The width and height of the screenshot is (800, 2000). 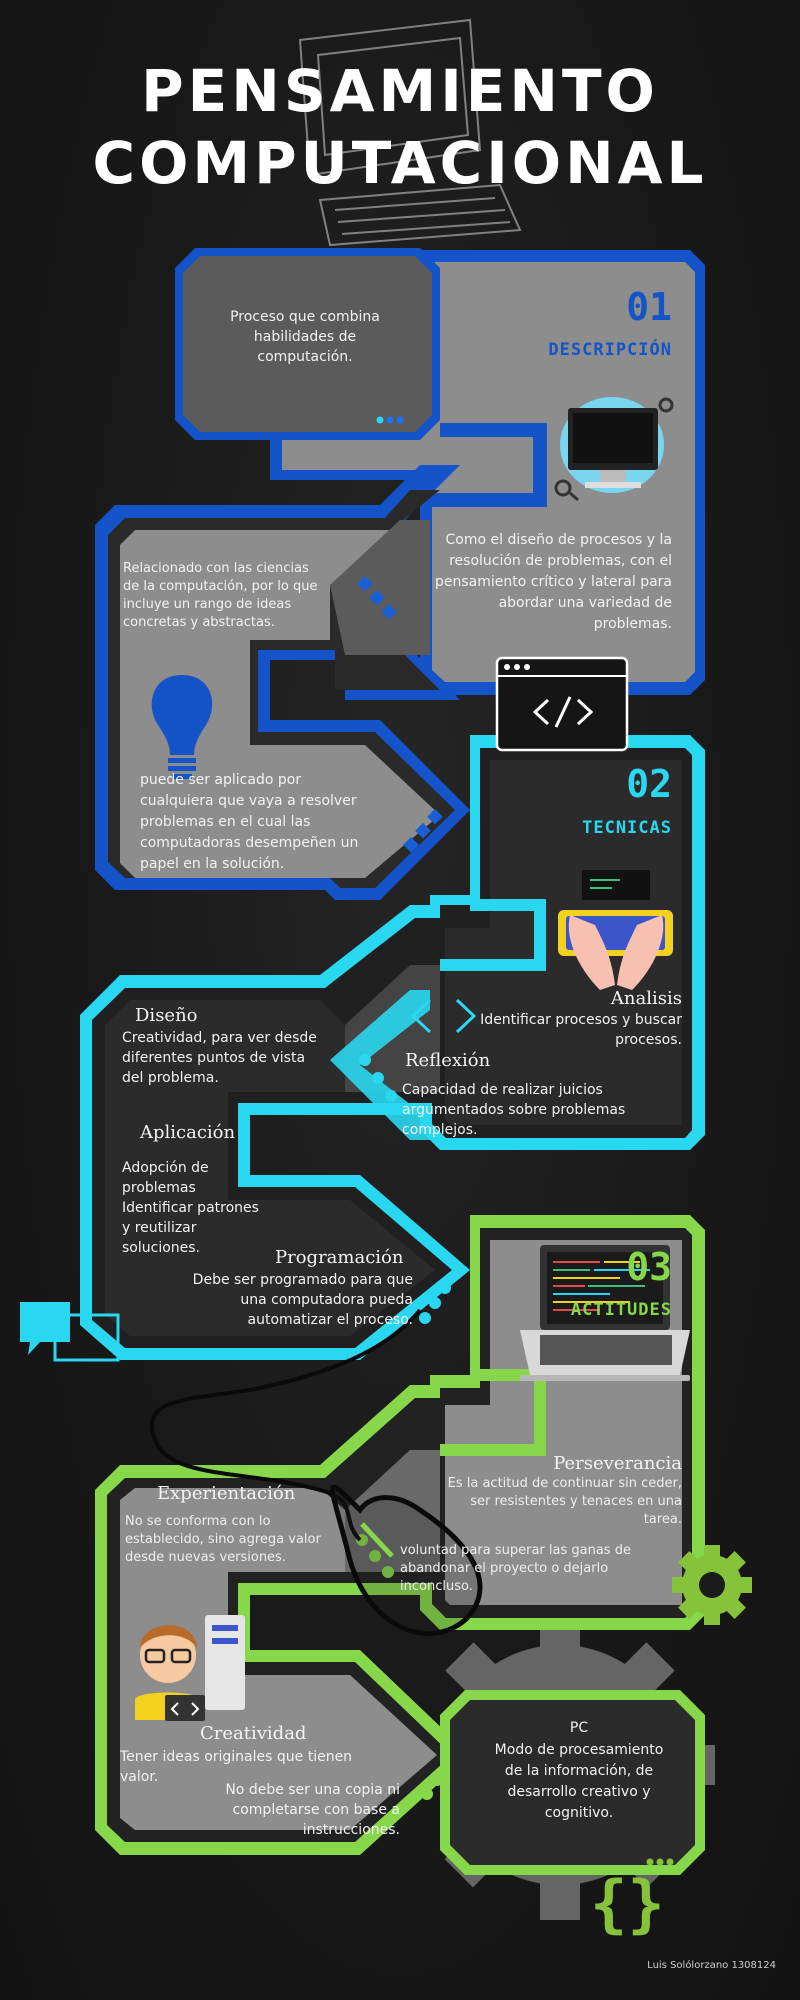 What do you see at coordinates (400, 163) in the screenshot?
I see `page-title-line2: COMPUTACIONAL` at bounding box center [400, 163].